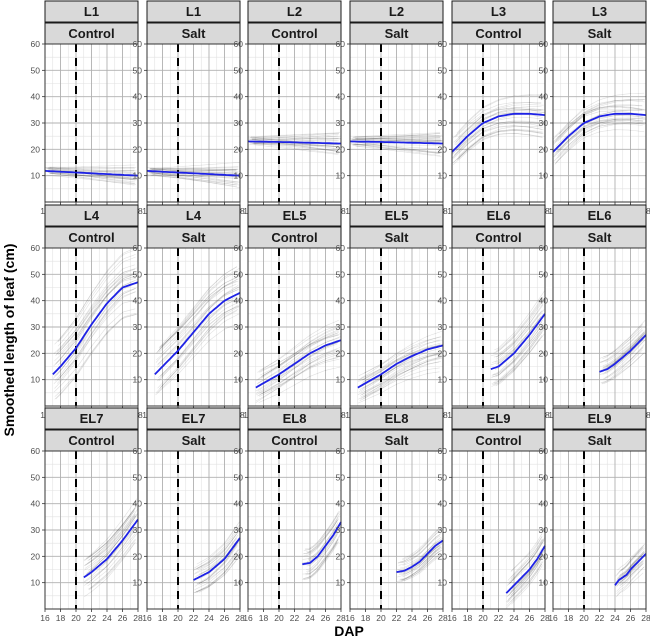  I want to click on facet-panel: L3Salt10203040506016182022242628, so click(594, 108).